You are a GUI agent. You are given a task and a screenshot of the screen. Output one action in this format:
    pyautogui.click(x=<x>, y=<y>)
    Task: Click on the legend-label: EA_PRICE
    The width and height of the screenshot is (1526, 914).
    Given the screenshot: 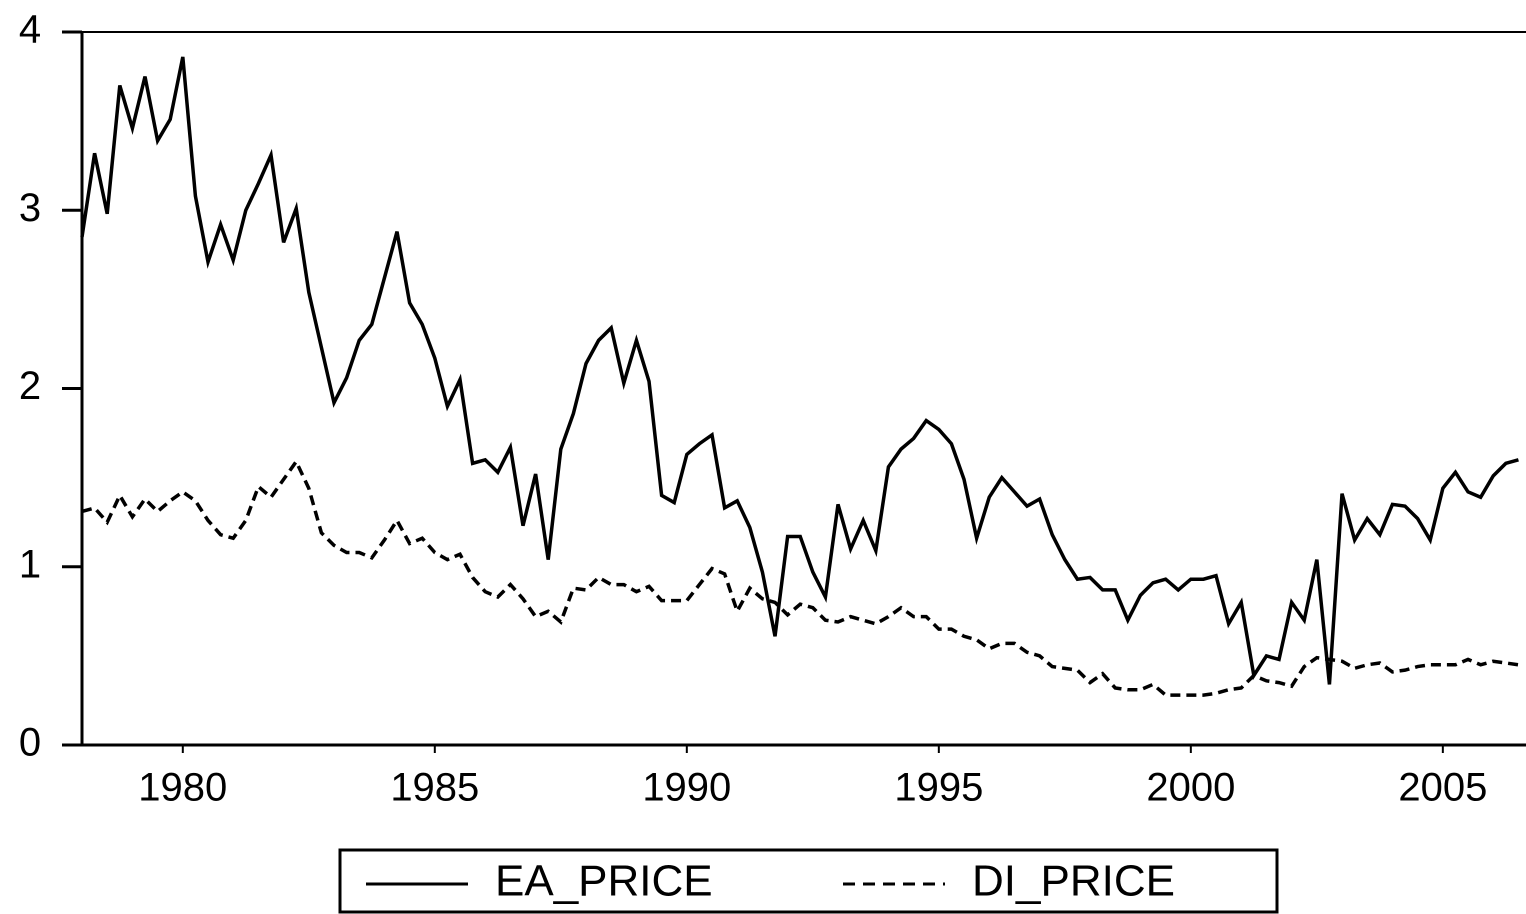 What is the action you would take?
    pyautogui.click(x=604, y=881)
    